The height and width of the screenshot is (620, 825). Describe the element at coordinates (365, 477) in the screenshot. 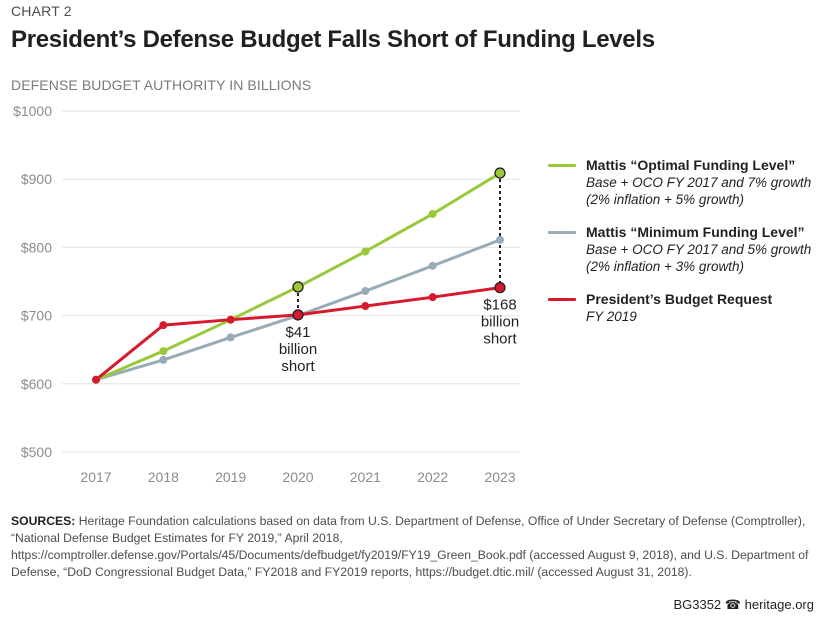

I see `x-tick-label: 2021` at that location.